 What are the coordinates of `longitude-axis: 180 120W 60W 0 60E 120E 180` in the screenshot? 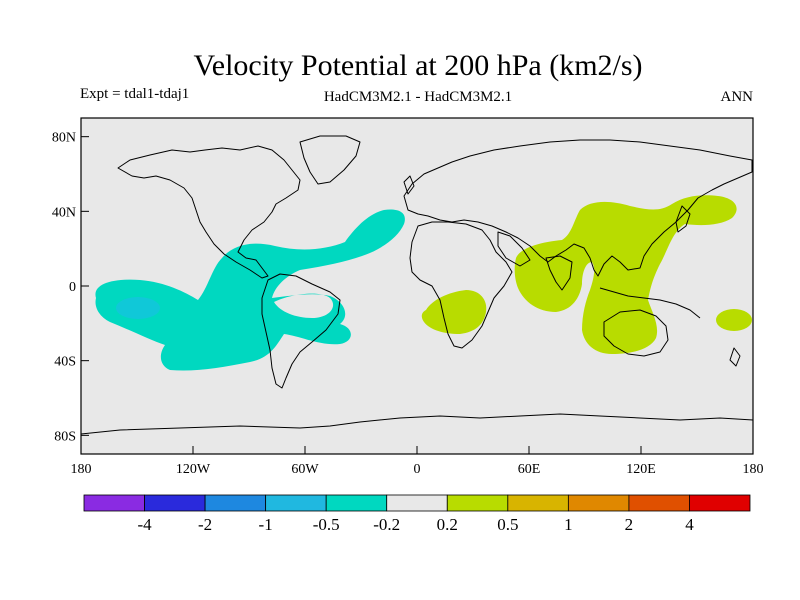 It's located at (417, 461).